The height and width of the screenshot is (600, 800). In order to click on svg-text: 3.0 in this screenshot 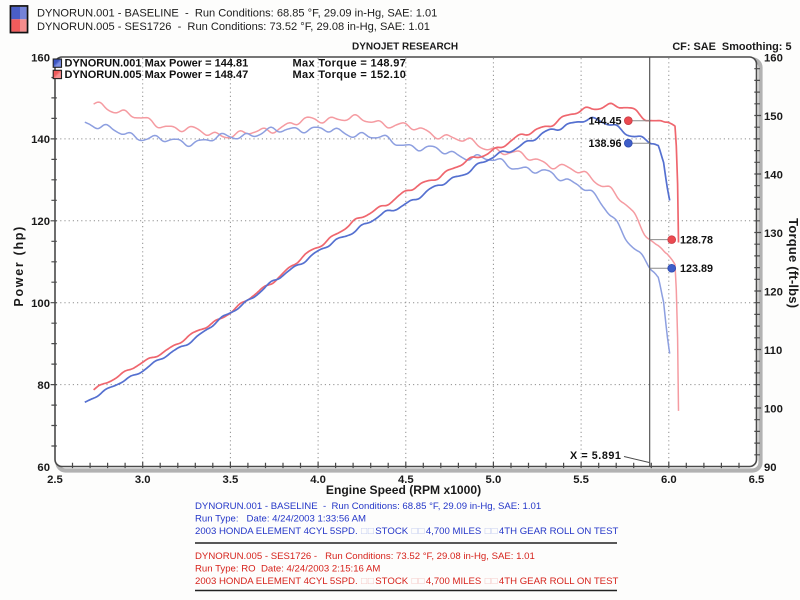, I will do `click(143, 480)`.